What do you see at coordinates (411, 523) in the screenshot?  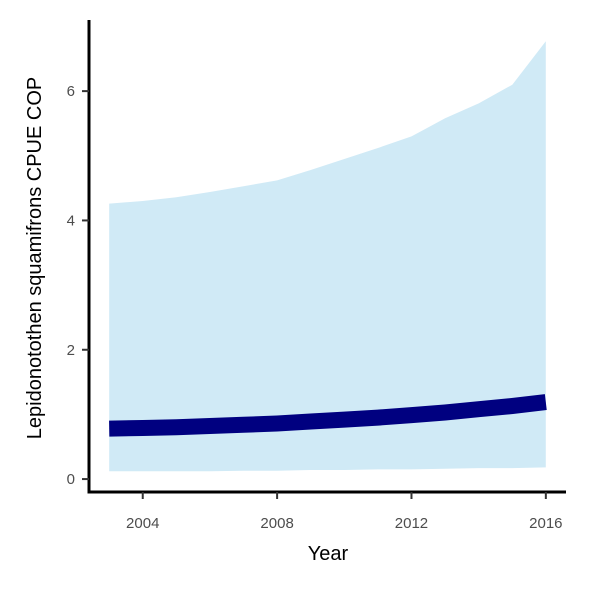 I see `x-tick-label: 2012` at bounding box center [411, 523].